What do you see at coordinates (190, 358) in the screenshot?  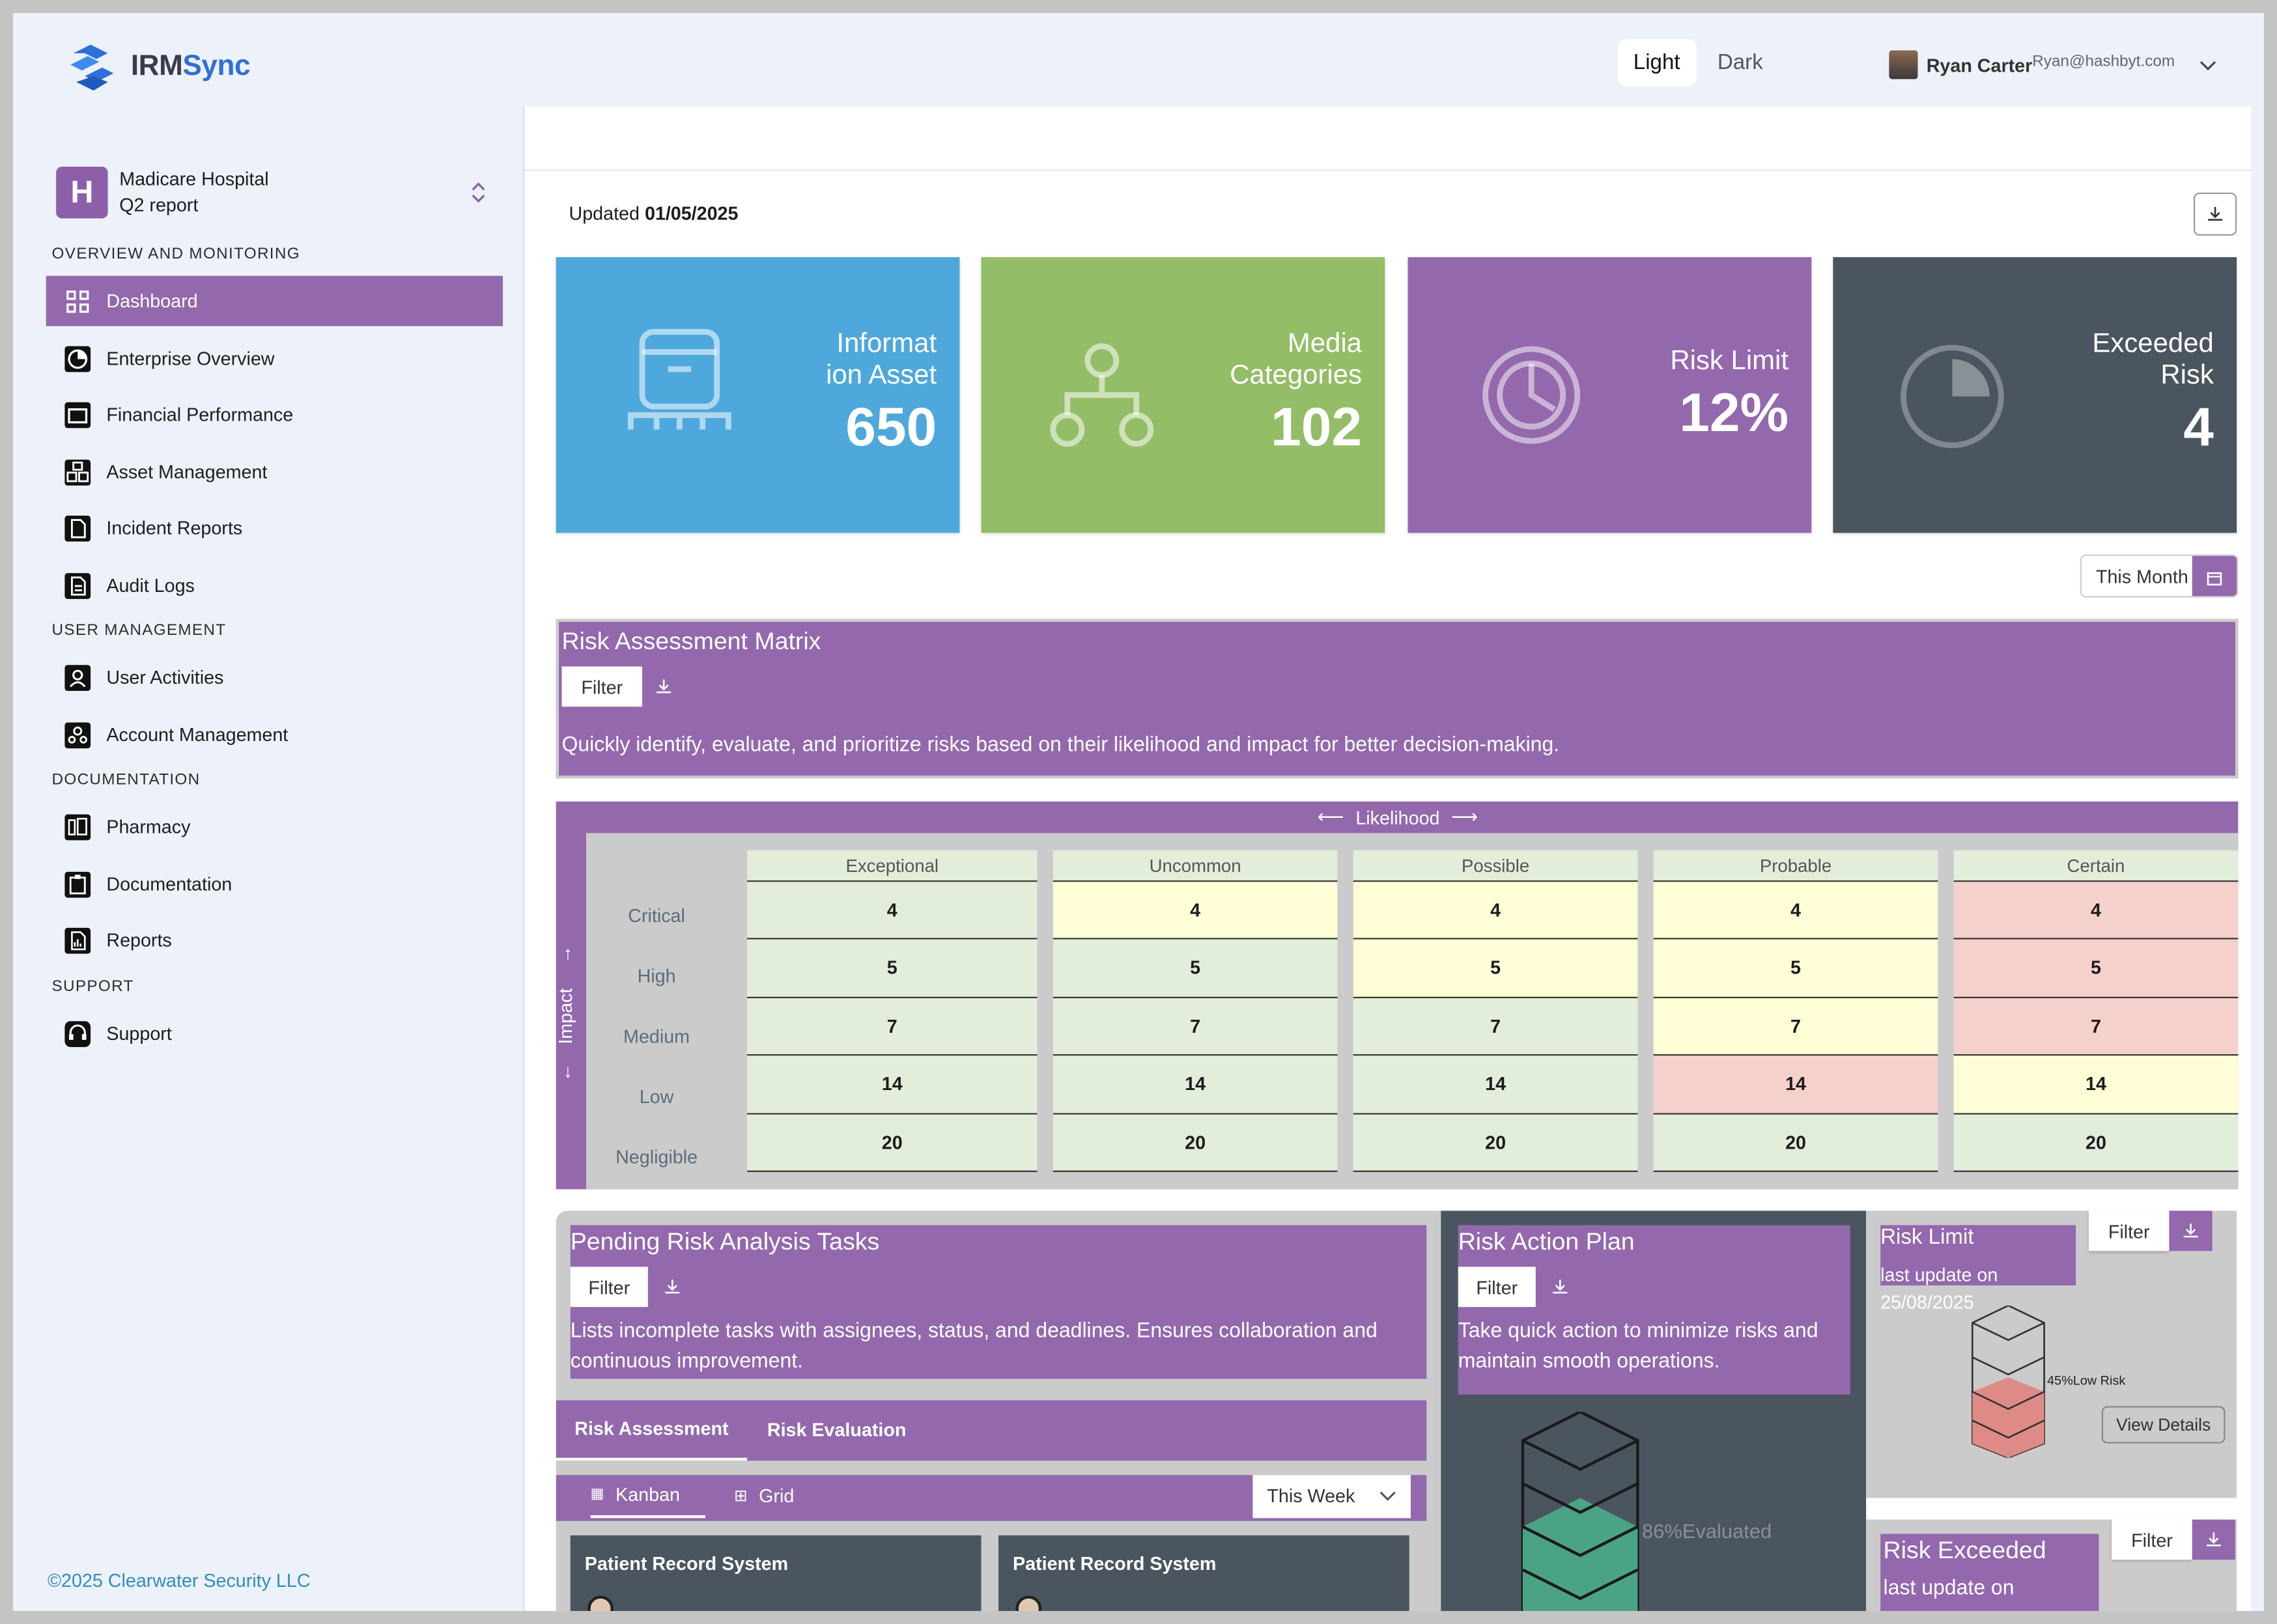 I see `sidebar-item-label: Enterprise Overview` at bounding box center [190, 358].